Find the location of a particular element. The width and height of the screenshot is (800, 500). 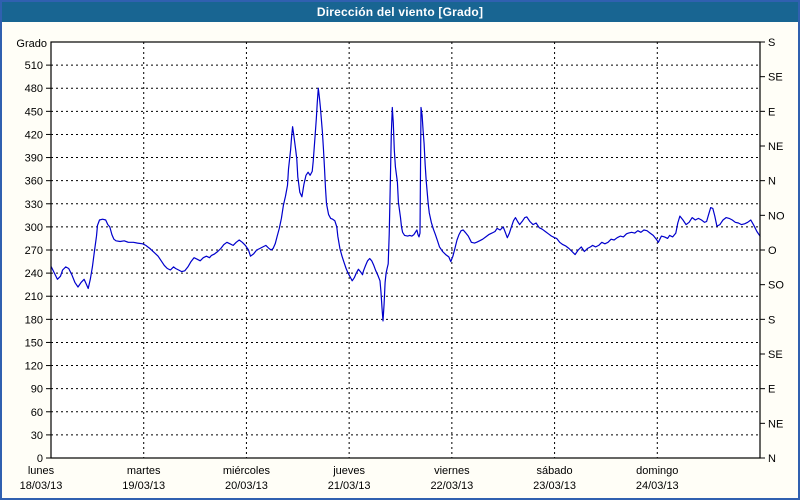

svg-text: 20/03/13 is located at coordinates (246, 486).